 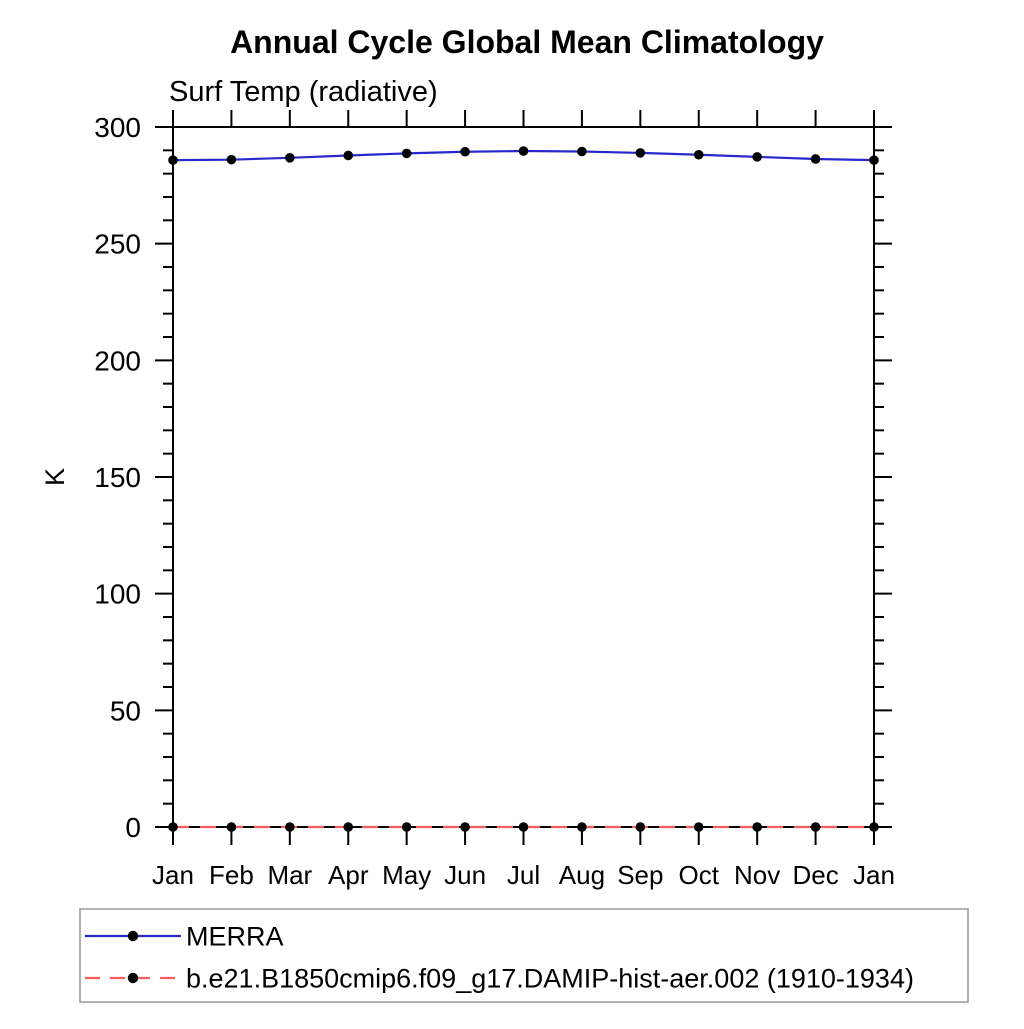 What do you see at coordinates (117, 477) in the screenshot?
I see `y-tick-label: 150` at bounding box center [117, 477].